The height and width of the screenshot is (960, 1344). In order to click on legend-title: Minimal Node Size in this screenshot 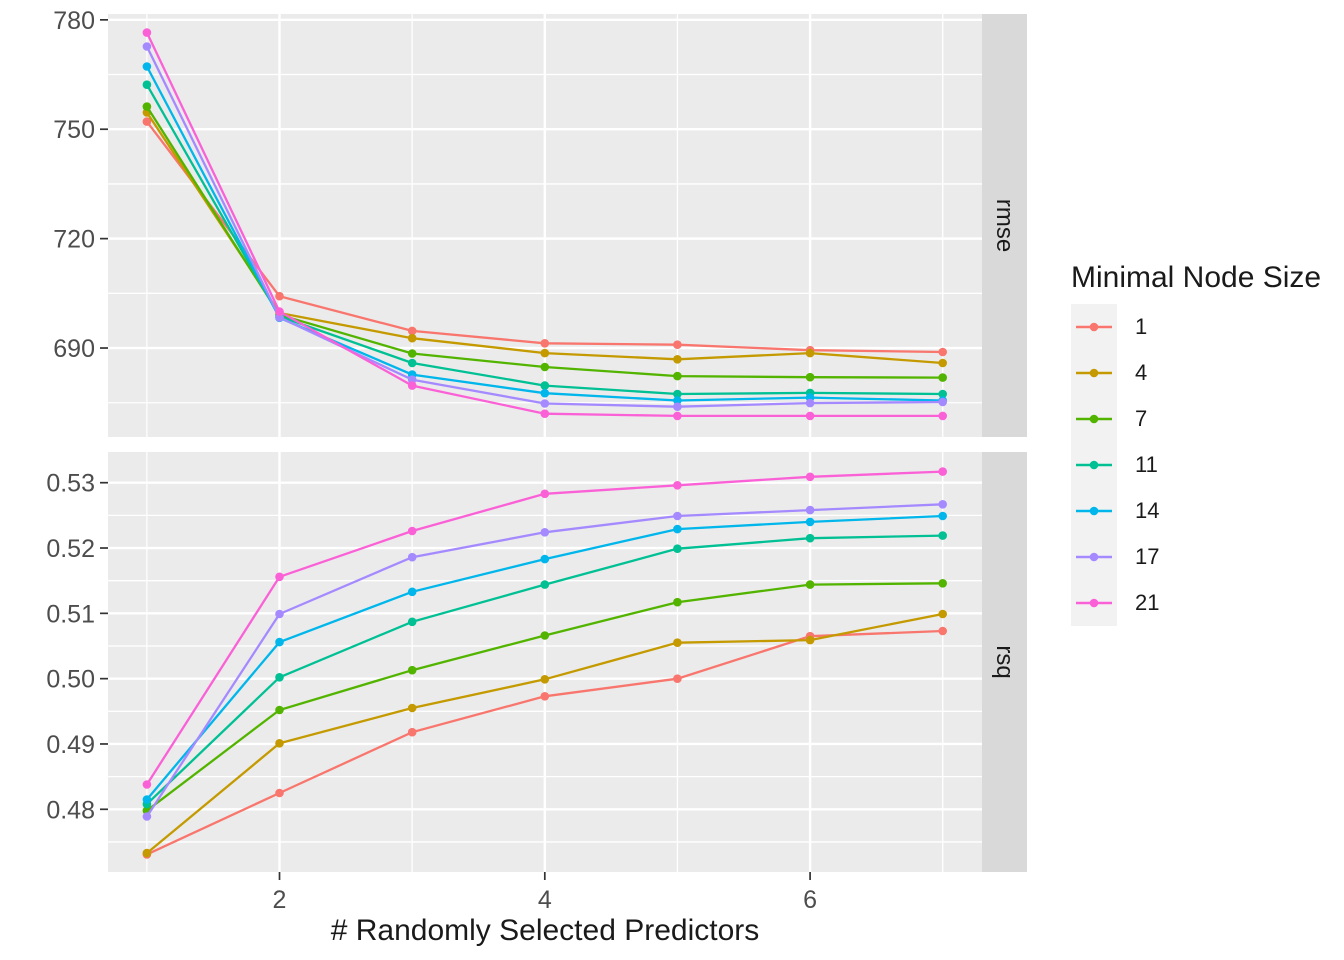, I will do `click(1196, 277)`.